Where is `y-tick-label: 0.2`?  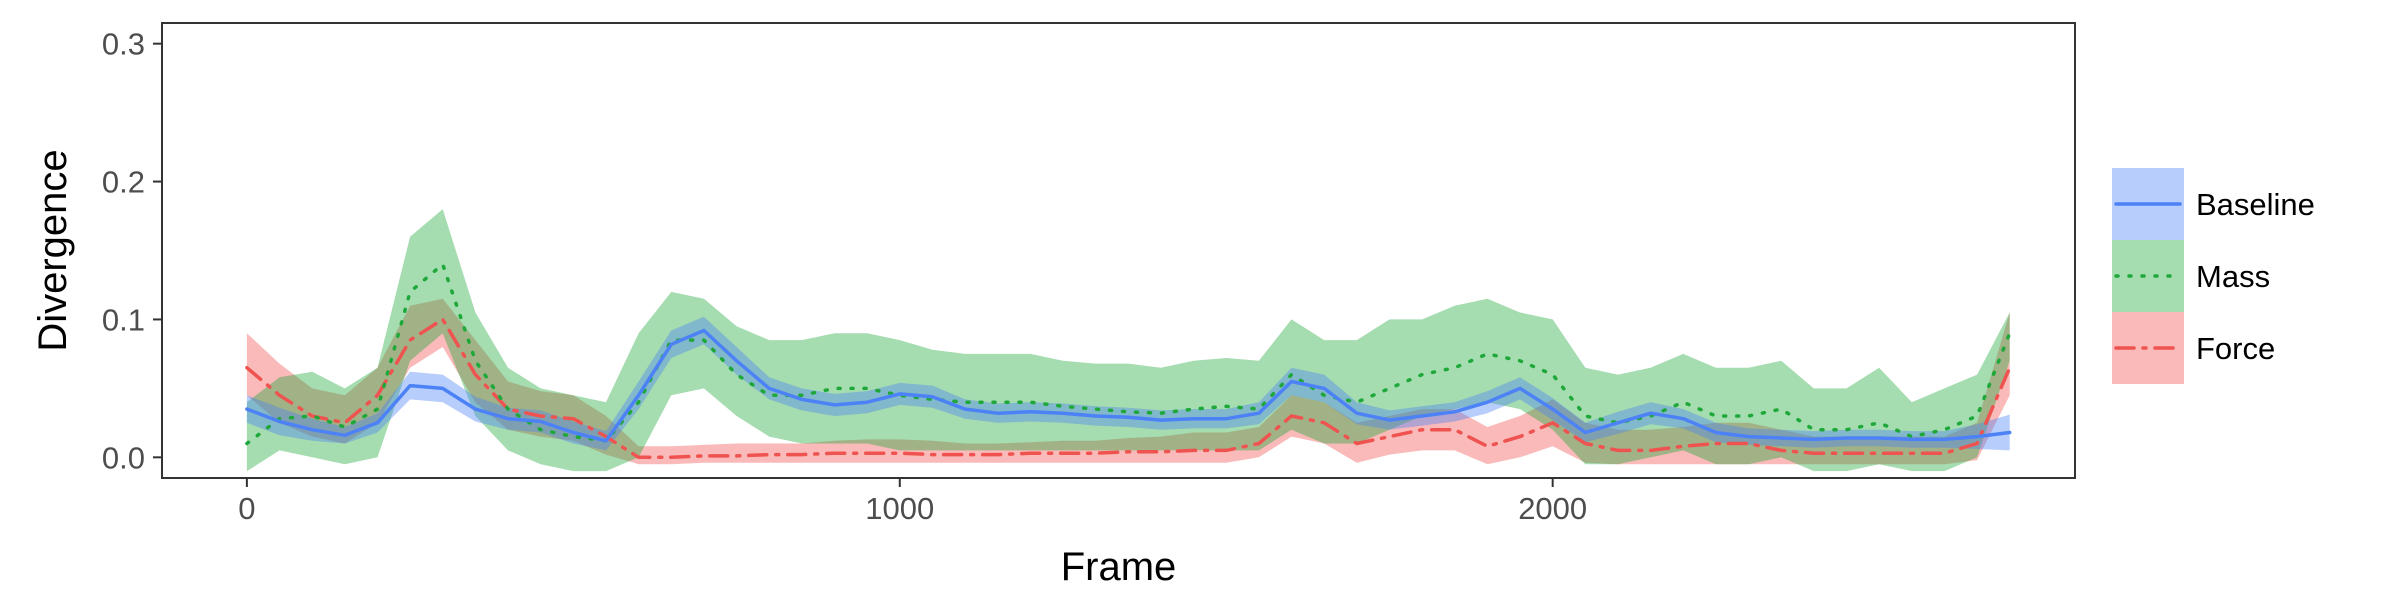
y-tick-label: 0.2 is located at coordinates (123, 182).